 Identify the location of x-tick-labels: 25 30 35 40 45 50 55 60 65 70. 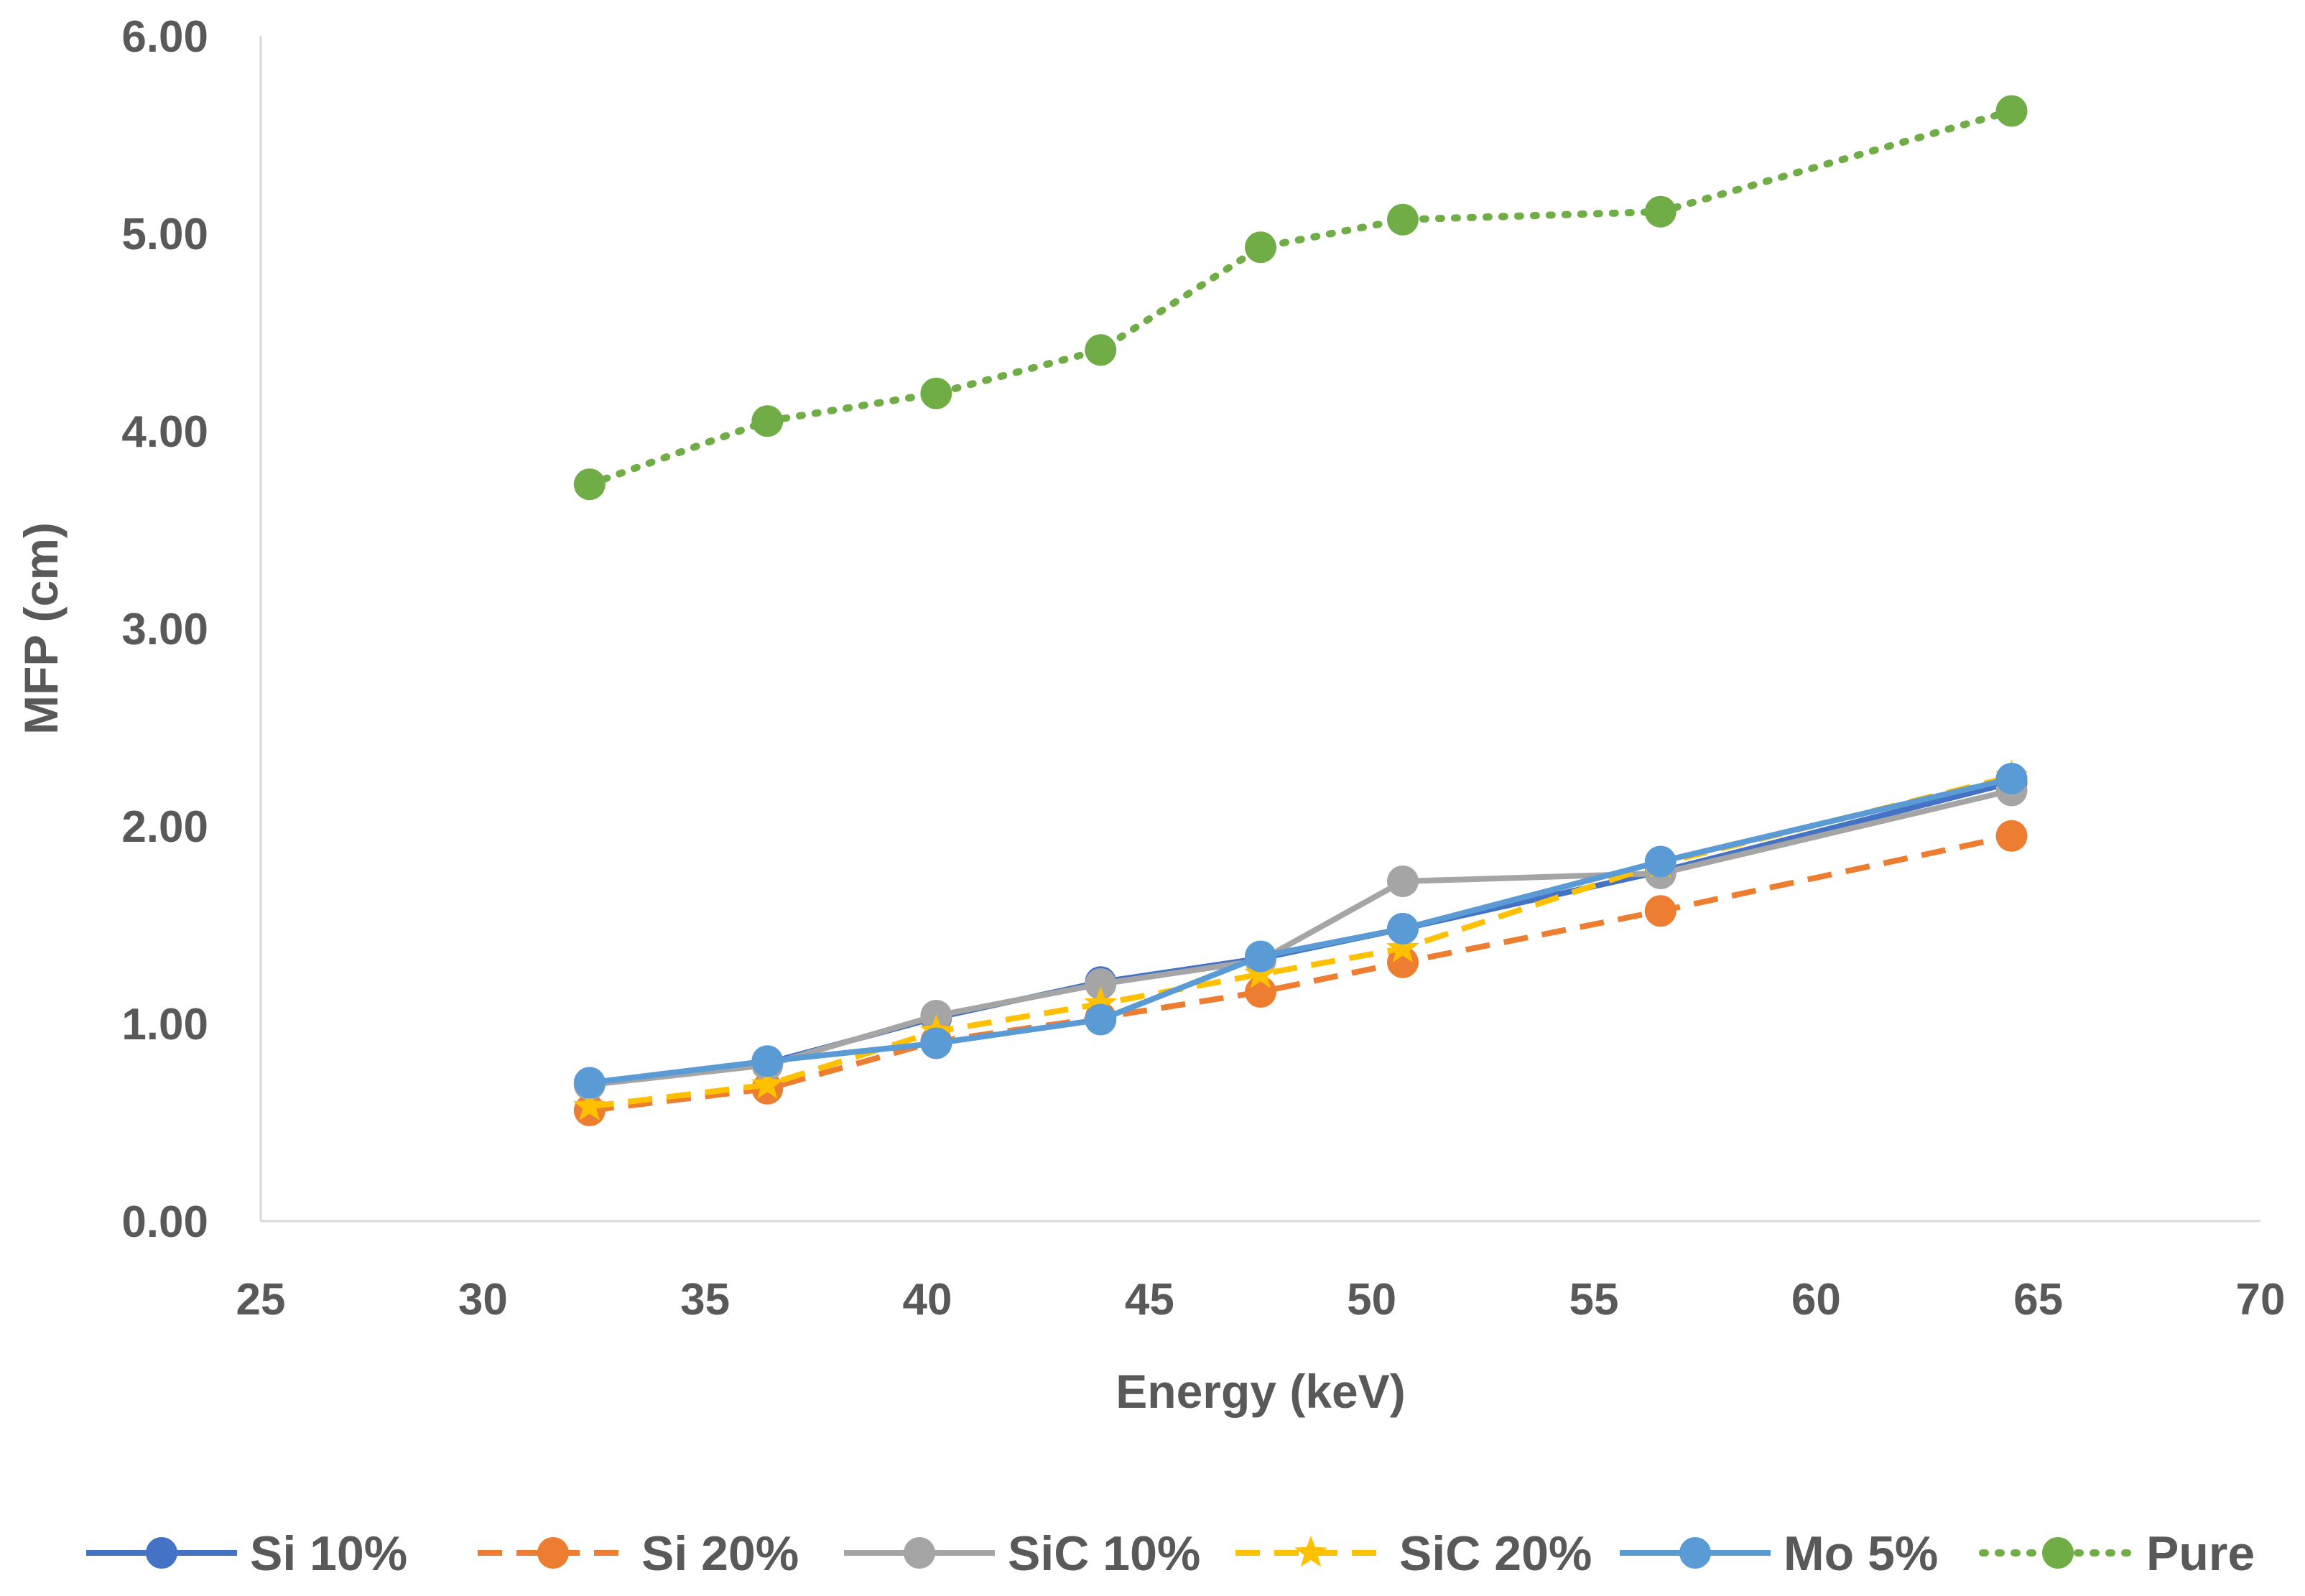
(1261, 1299).